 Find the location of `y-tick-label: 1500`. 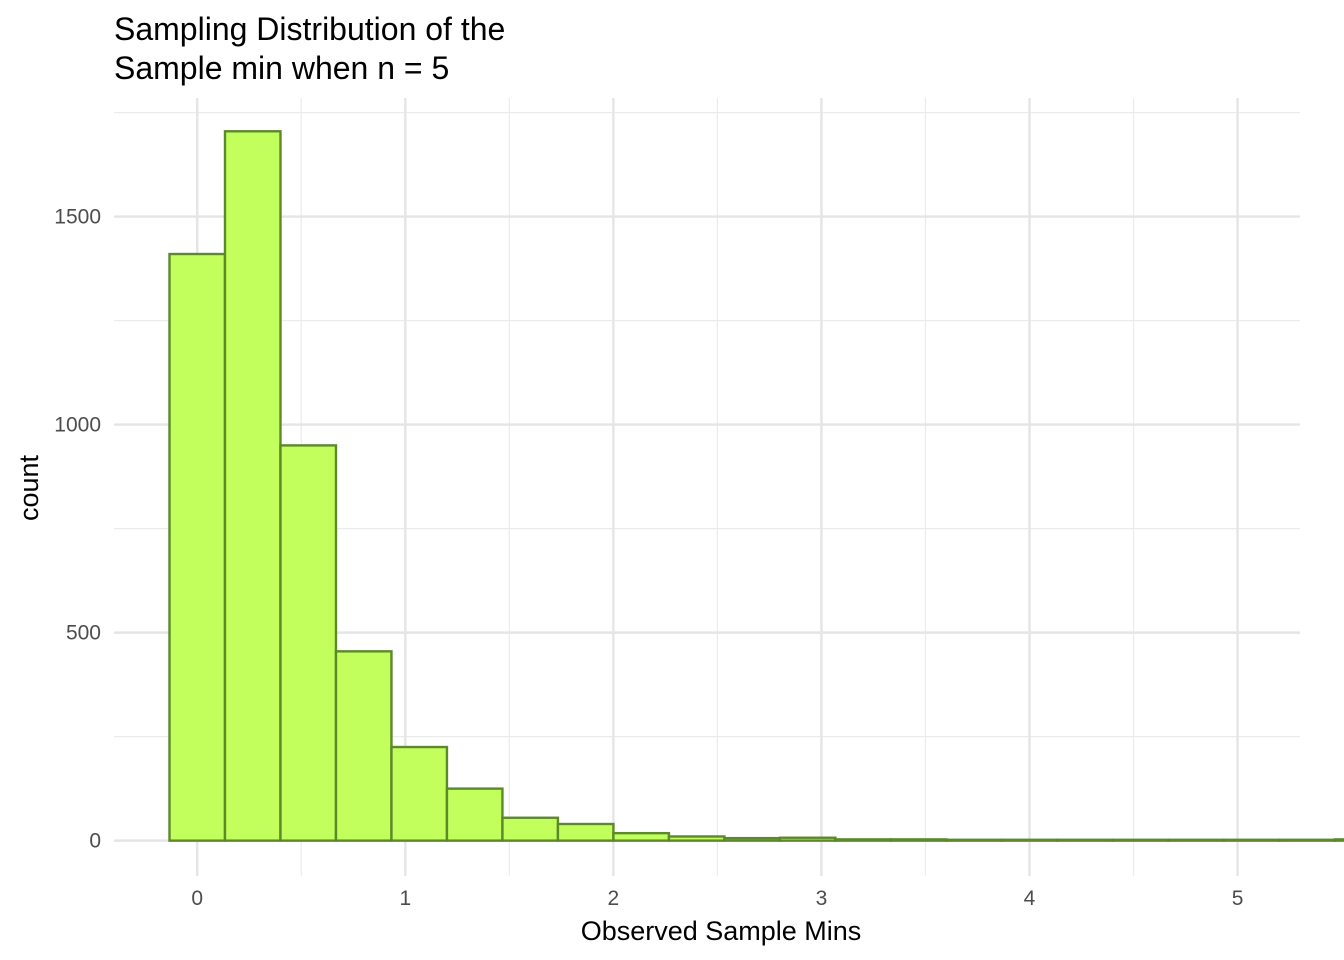

y-tick-label: 1500 is located at coordinates (77, 217).